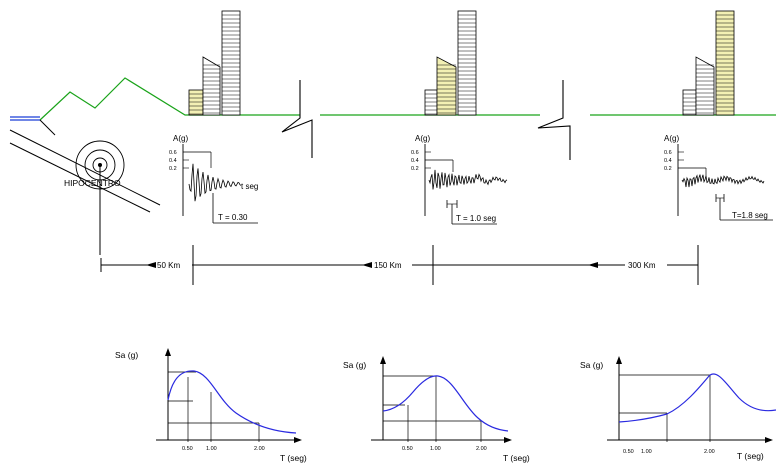 The image size is (776, 467). I want to click on distance-label: 50 Km, so click(168, 265).